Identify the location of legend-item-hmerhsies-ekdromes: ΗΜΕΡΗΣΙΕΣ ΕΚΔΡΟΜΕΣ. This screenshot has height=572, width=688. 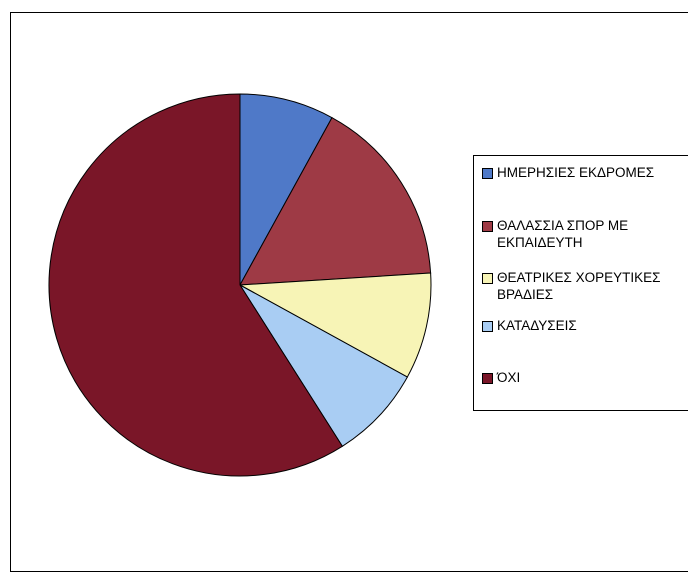
(585, 172).